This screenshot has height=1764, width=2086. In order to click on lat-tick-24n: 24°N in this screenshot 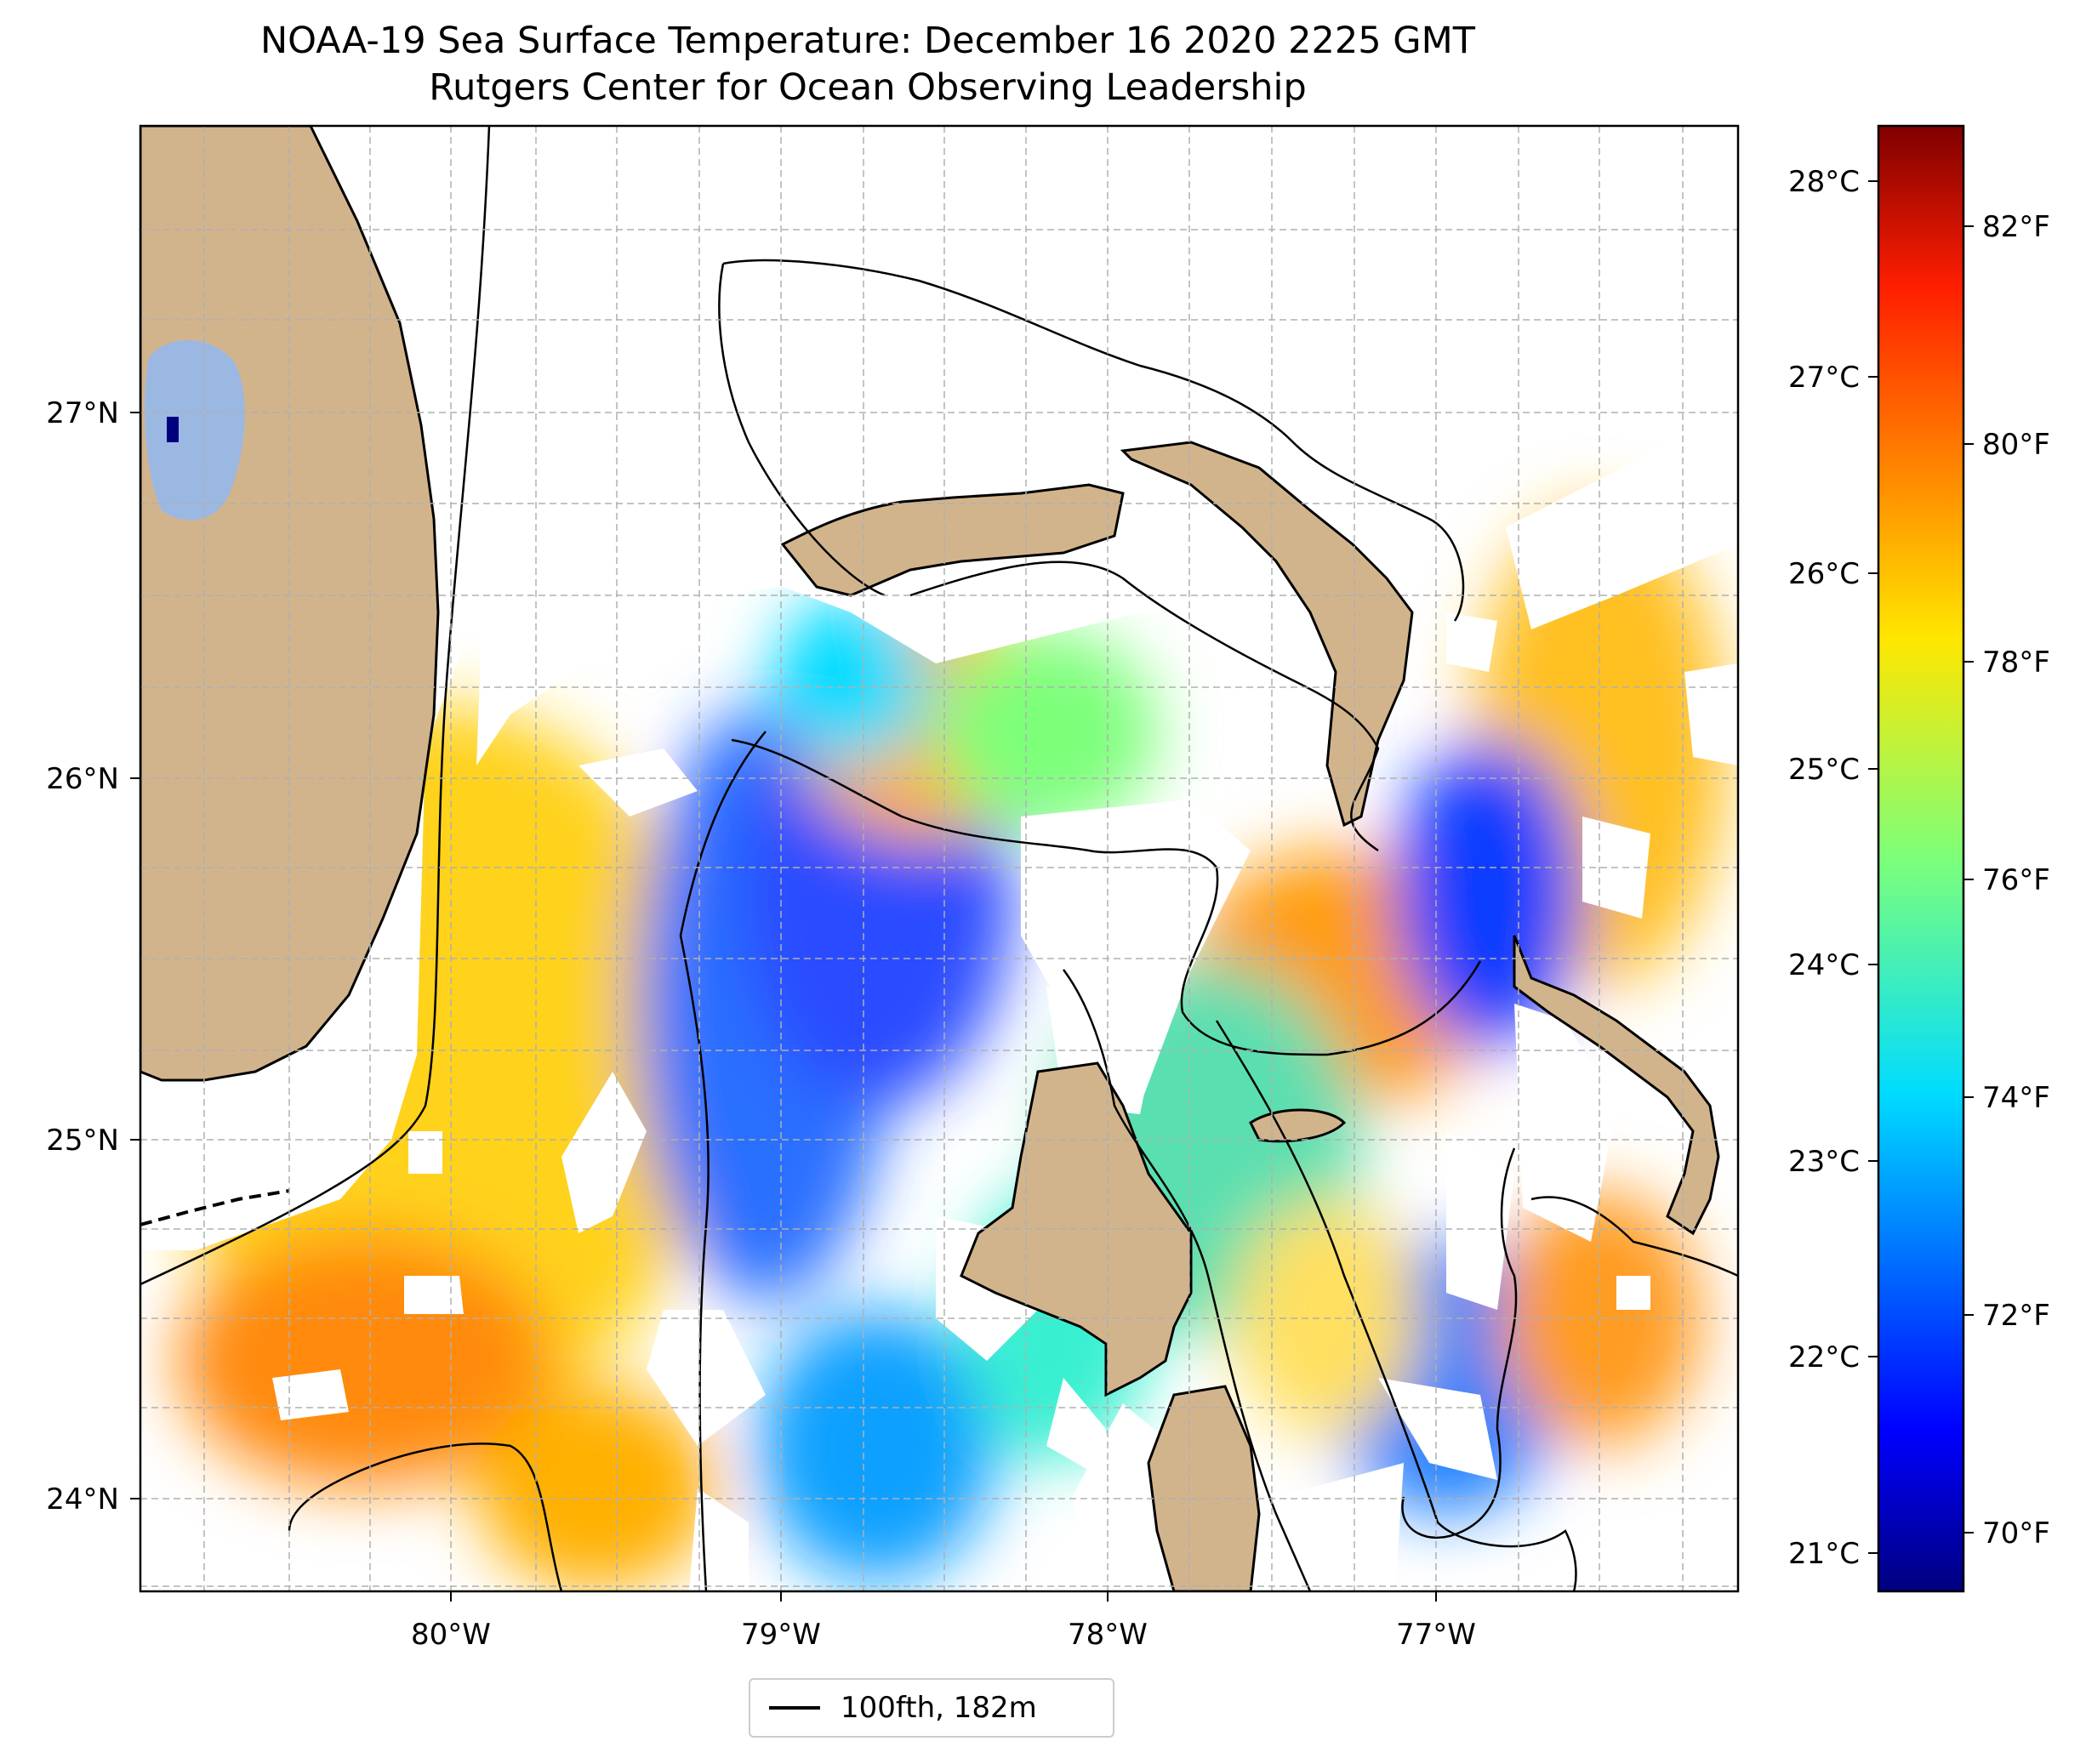, I will do `click(82, 1499)`.